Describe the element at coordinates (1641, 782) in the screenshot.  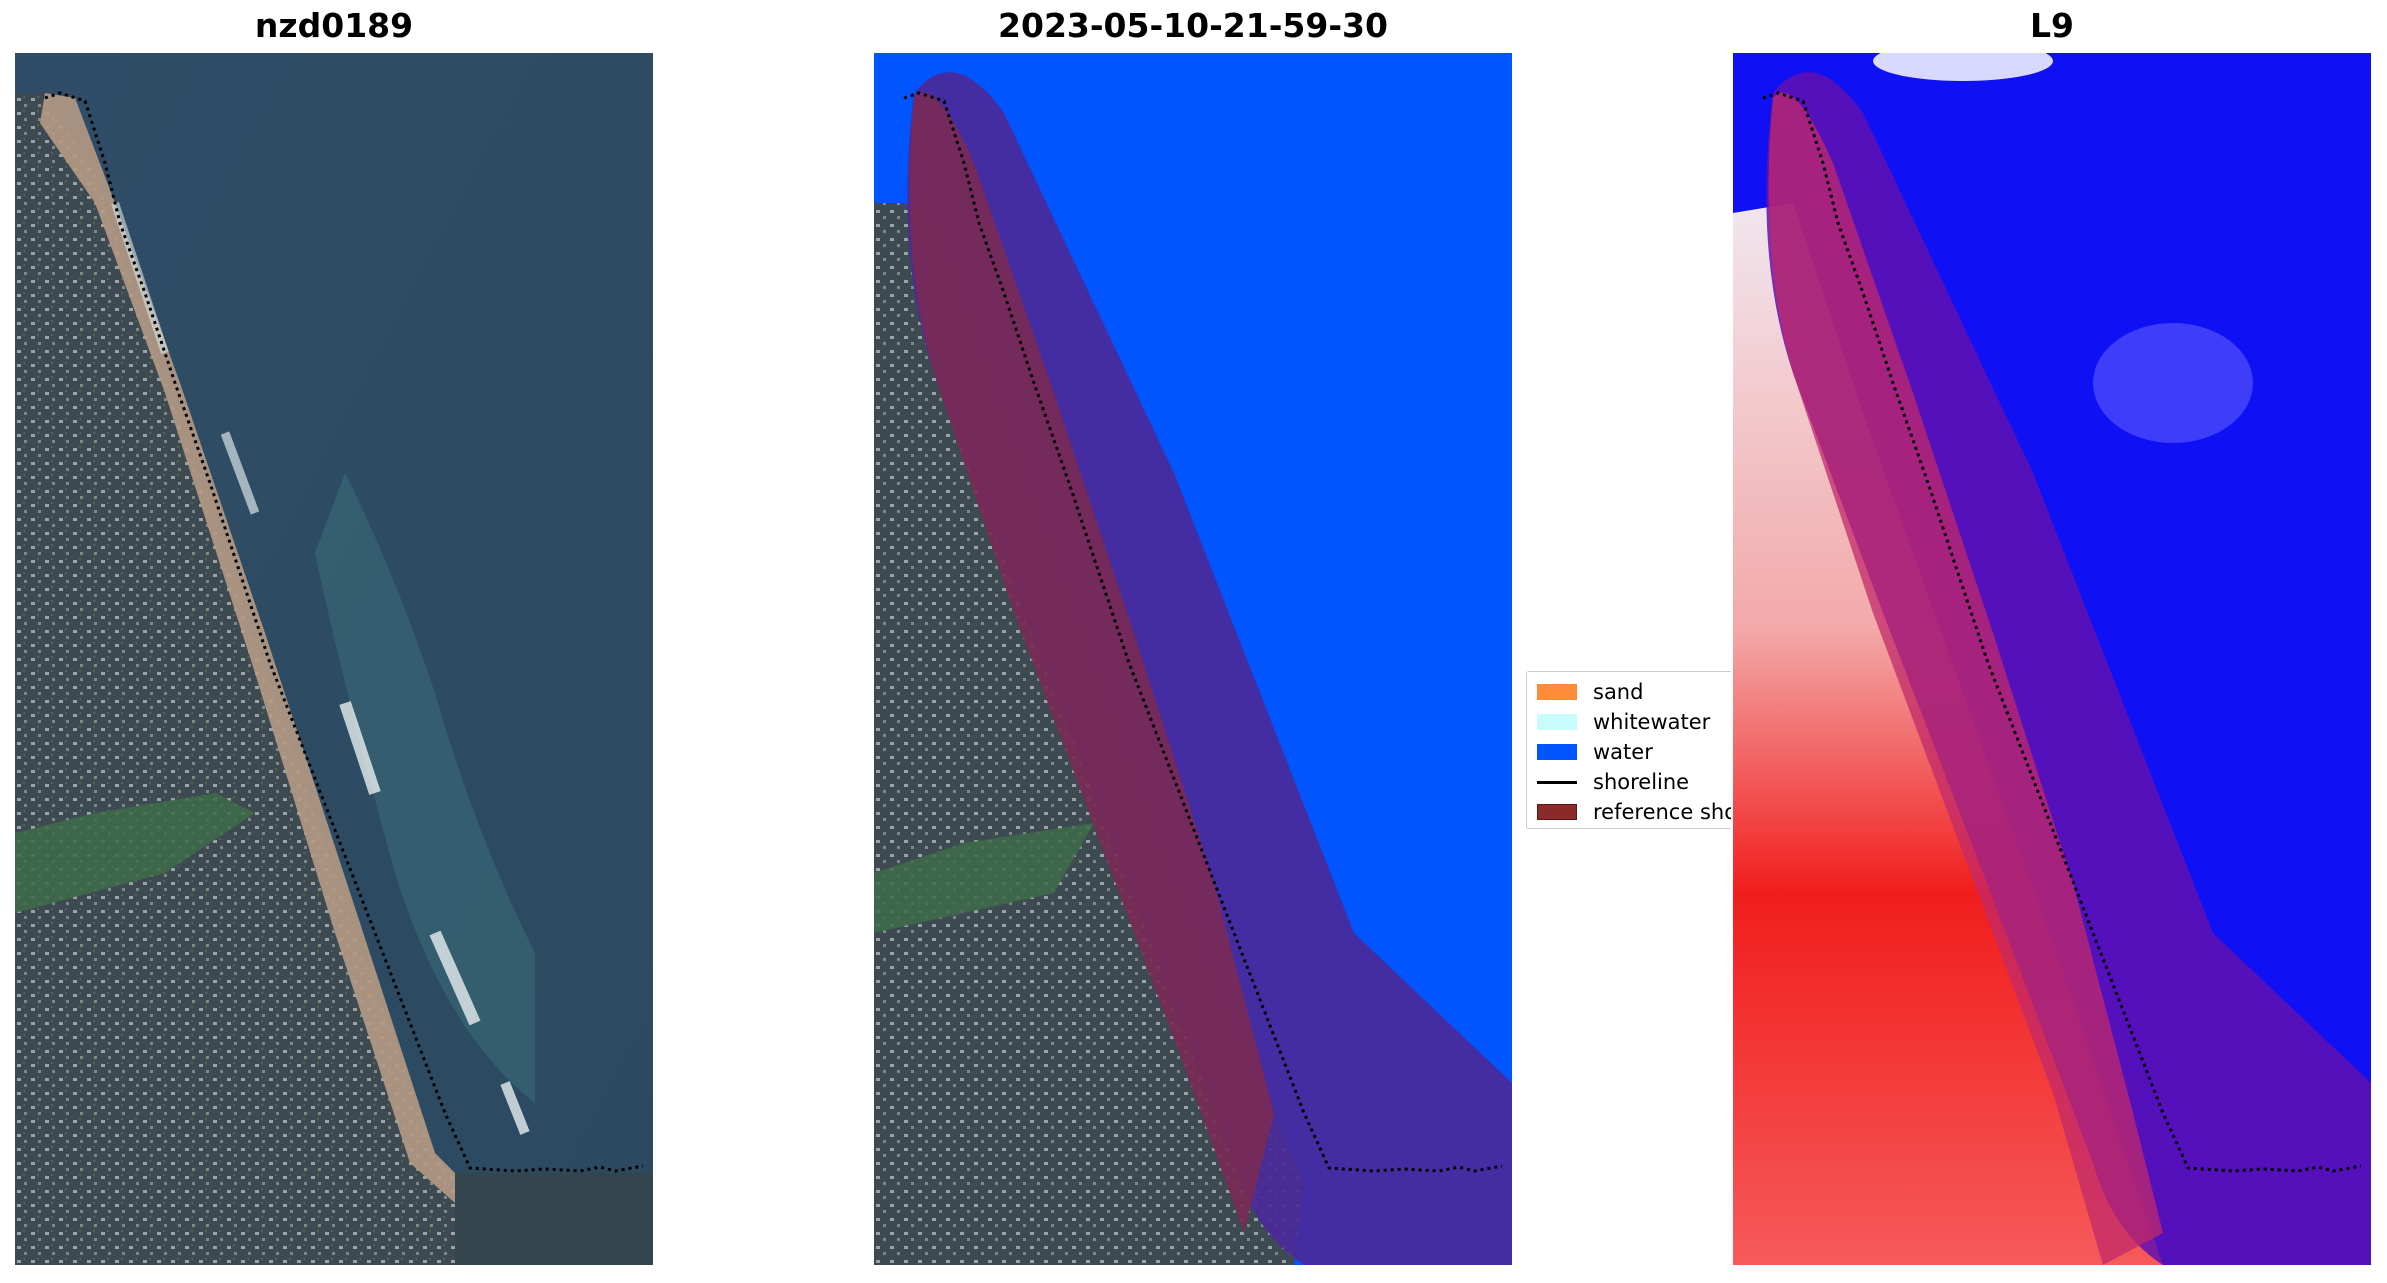
I see `legend-label: shoreline` at that location.